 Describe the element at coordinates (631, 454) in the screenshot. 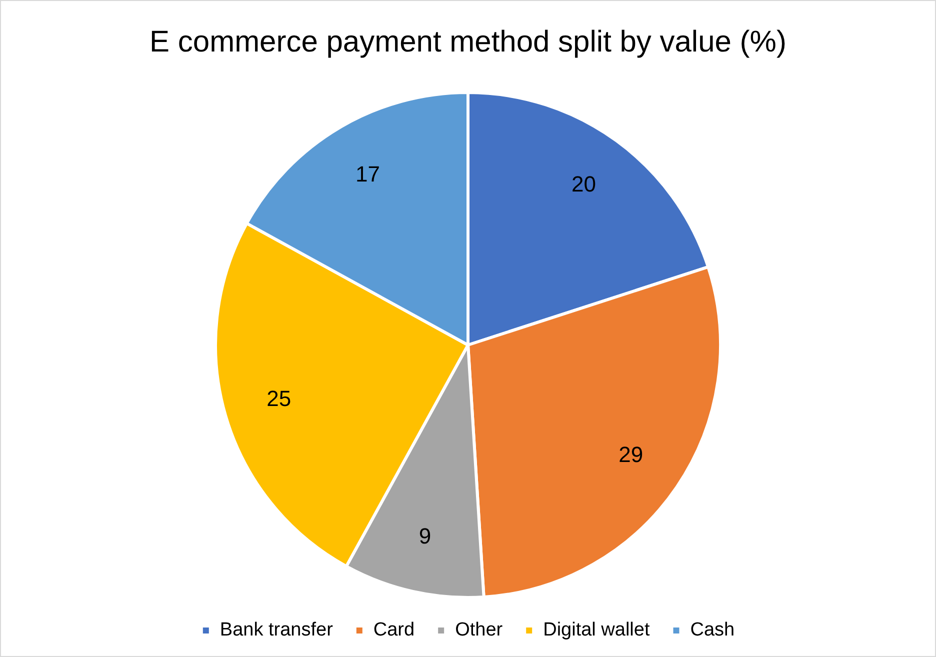

I see `data-label: 29` at that location.